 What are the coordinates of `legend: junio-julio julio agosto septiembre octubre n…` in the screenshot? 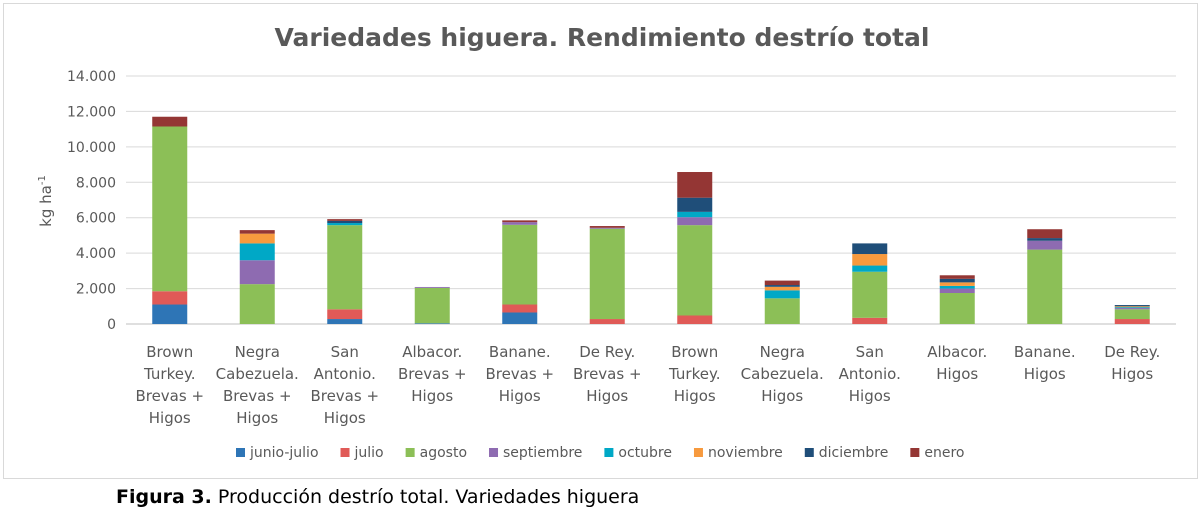 It's located at (600, 453).